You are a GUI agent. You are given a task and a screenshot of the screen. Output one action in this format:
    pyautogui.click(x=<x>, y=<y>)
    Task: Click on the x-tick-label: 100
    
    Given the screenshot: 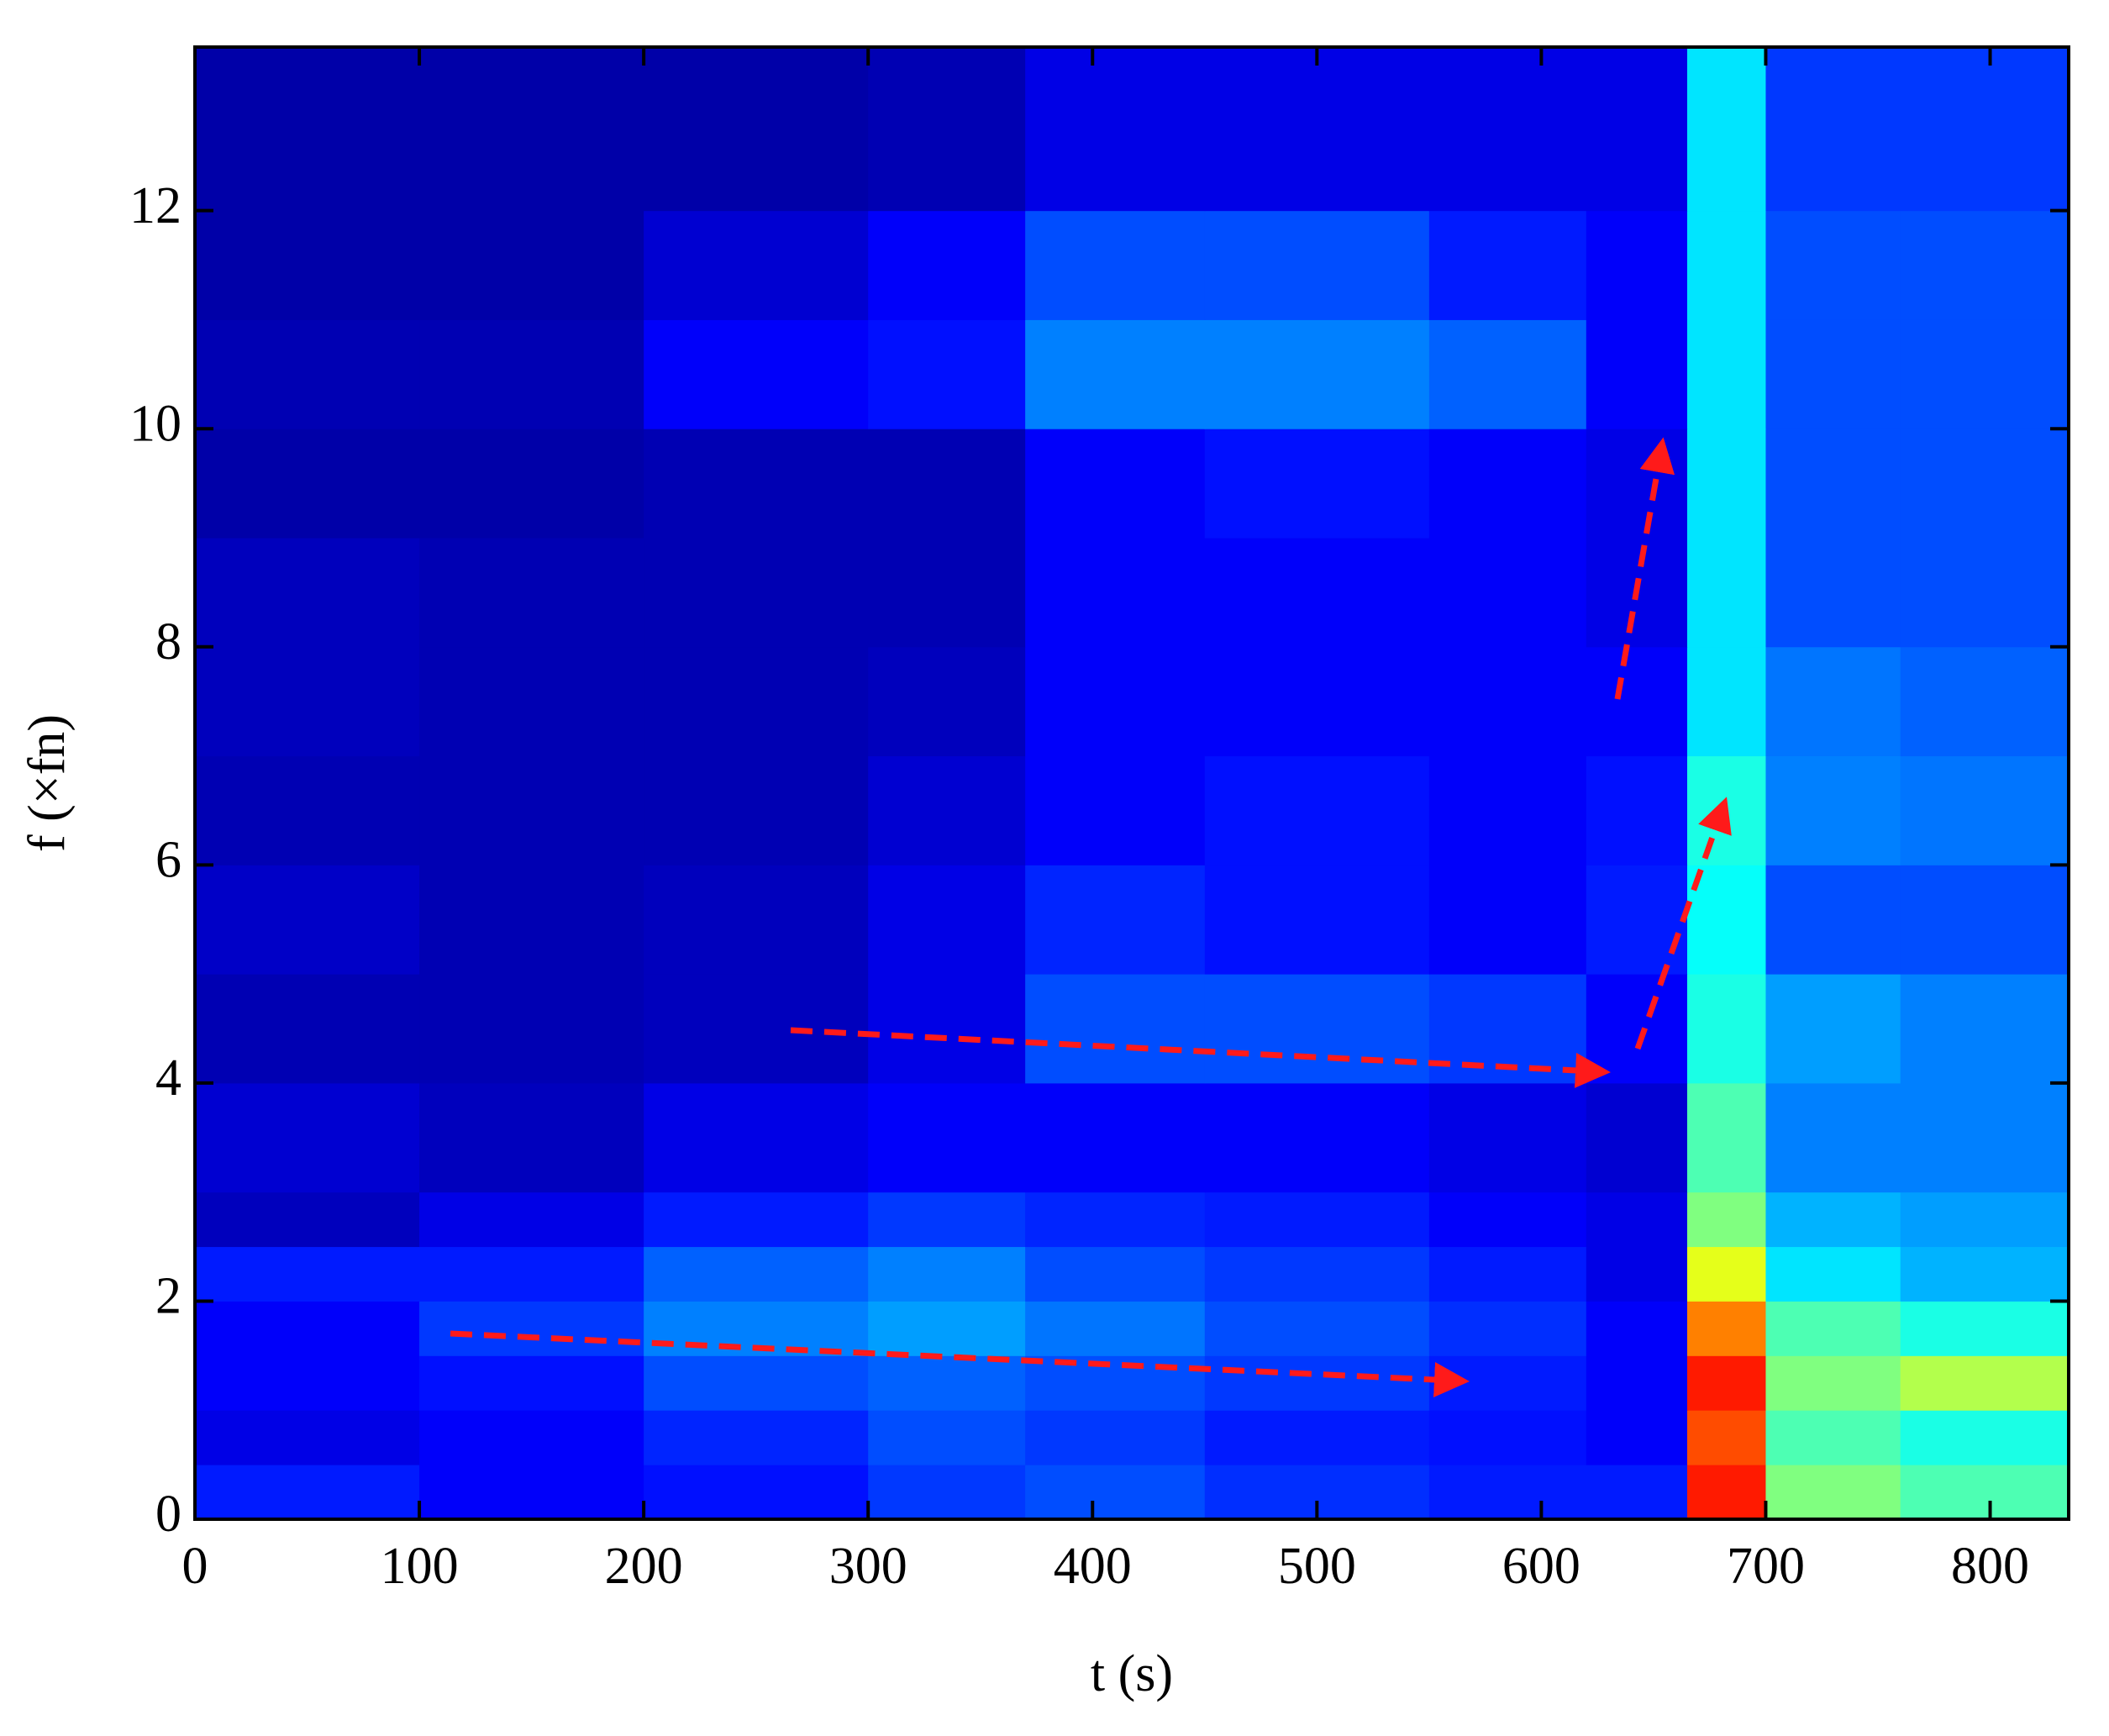 What is the action you would take?
    pyautogui.click(x=420, y=1566)
    